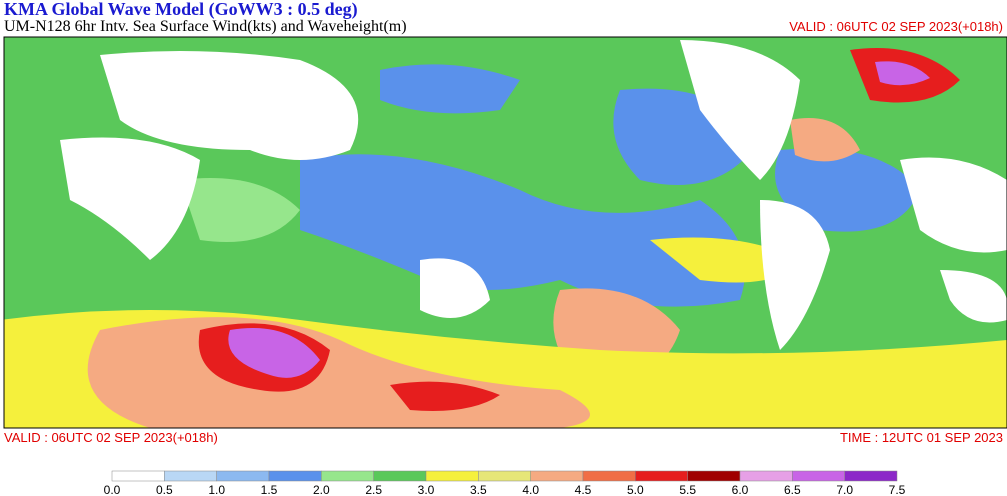 Image resolution: width=1007 pixels, height=496 pixels. I want to click on colorbar-label: 1.0, so click(216, 489).